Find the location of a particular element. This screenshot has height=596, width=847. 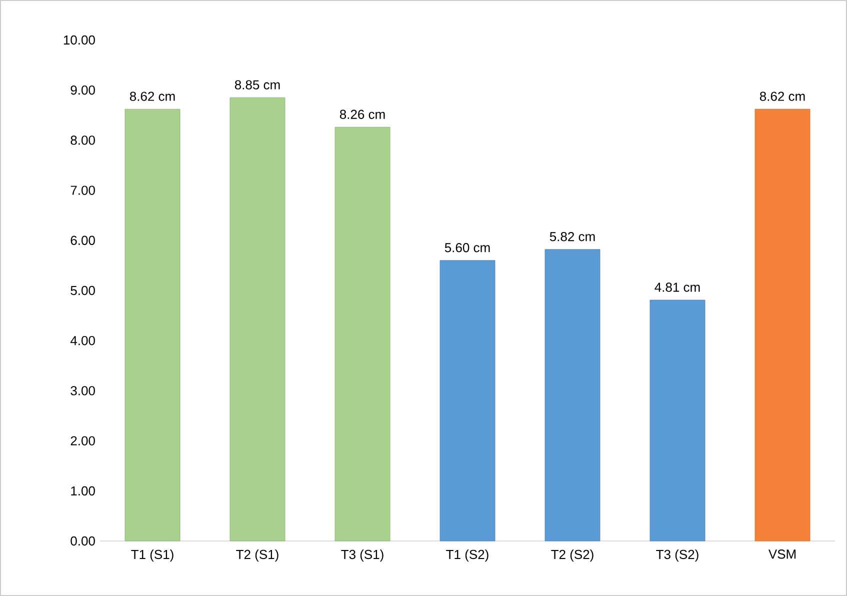

x-tick-label: VSM is located at coordinates (782, 554).